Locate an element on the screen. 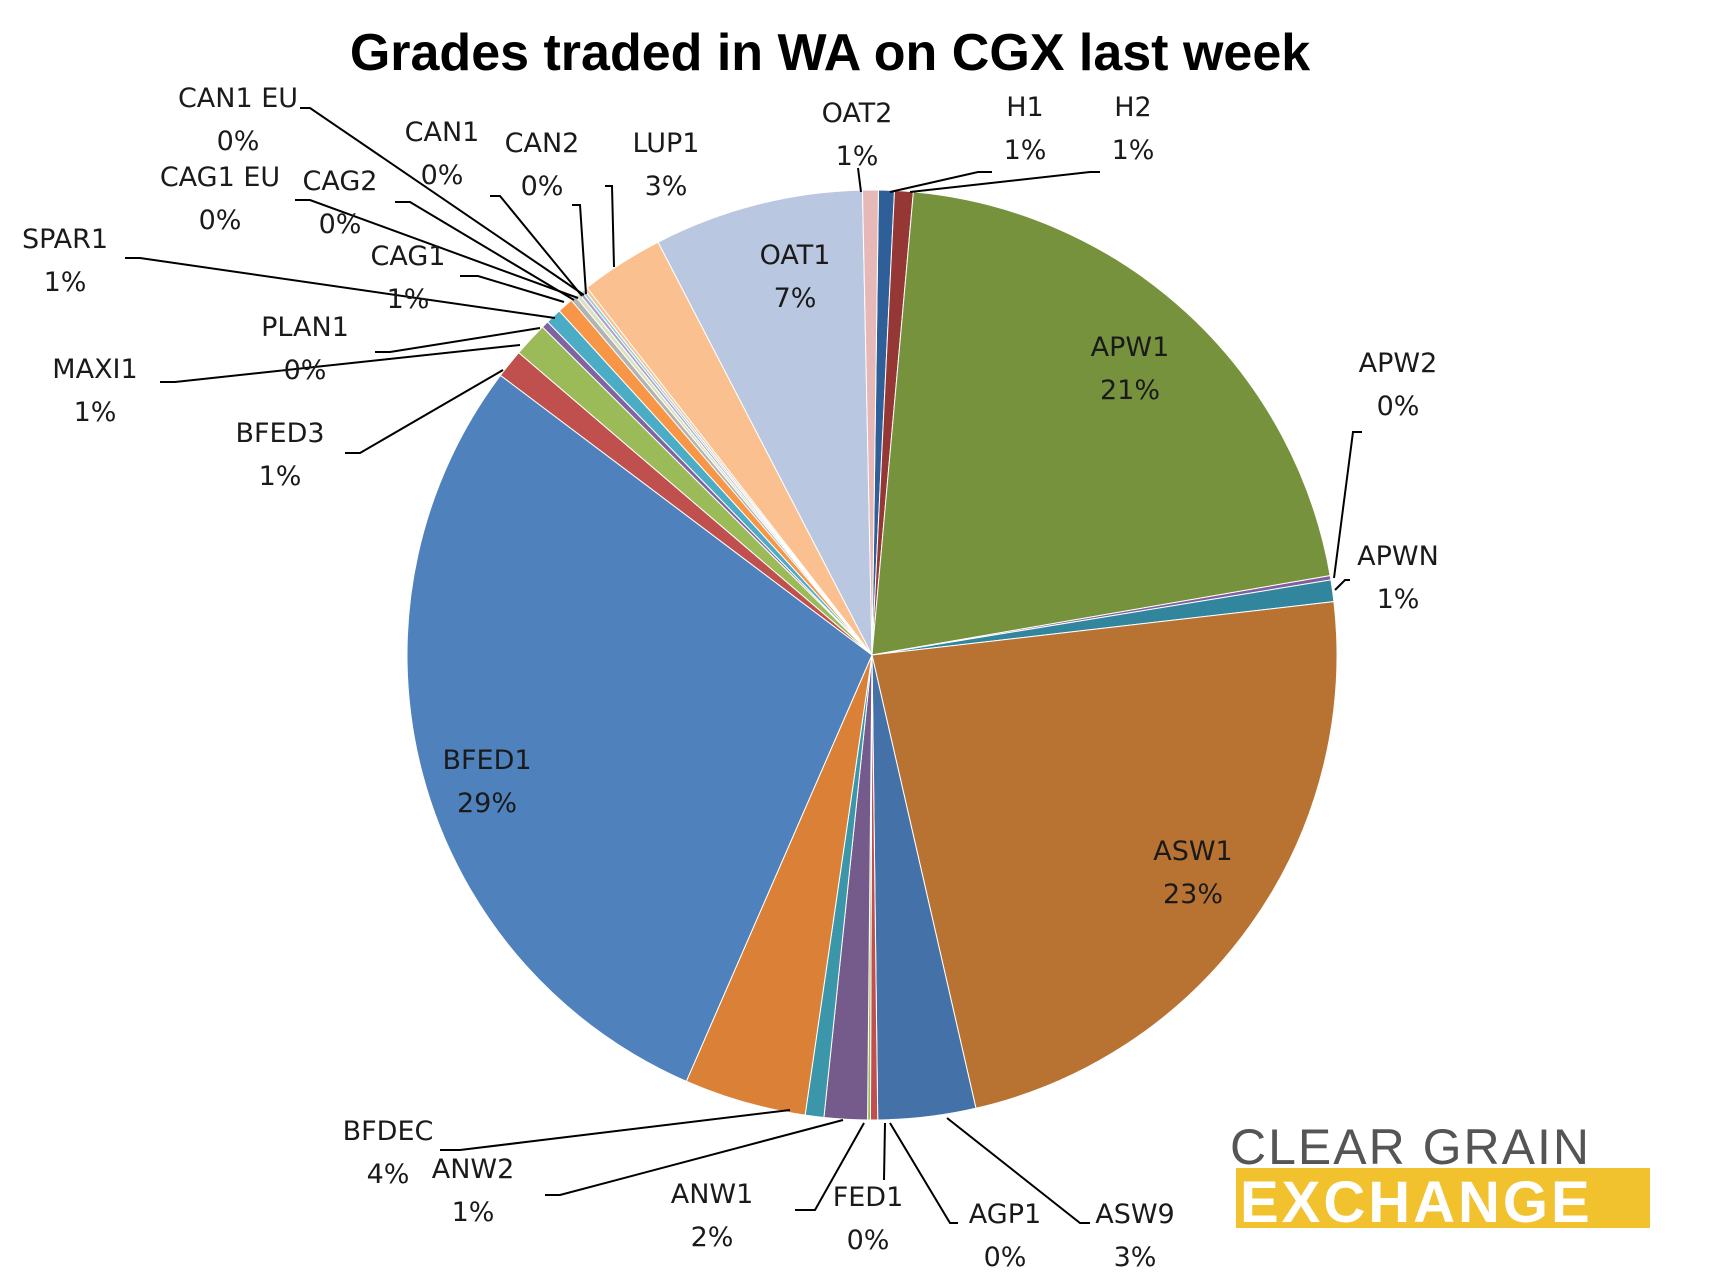  leader-line-maxi1 is located at coordinates (340, 363).